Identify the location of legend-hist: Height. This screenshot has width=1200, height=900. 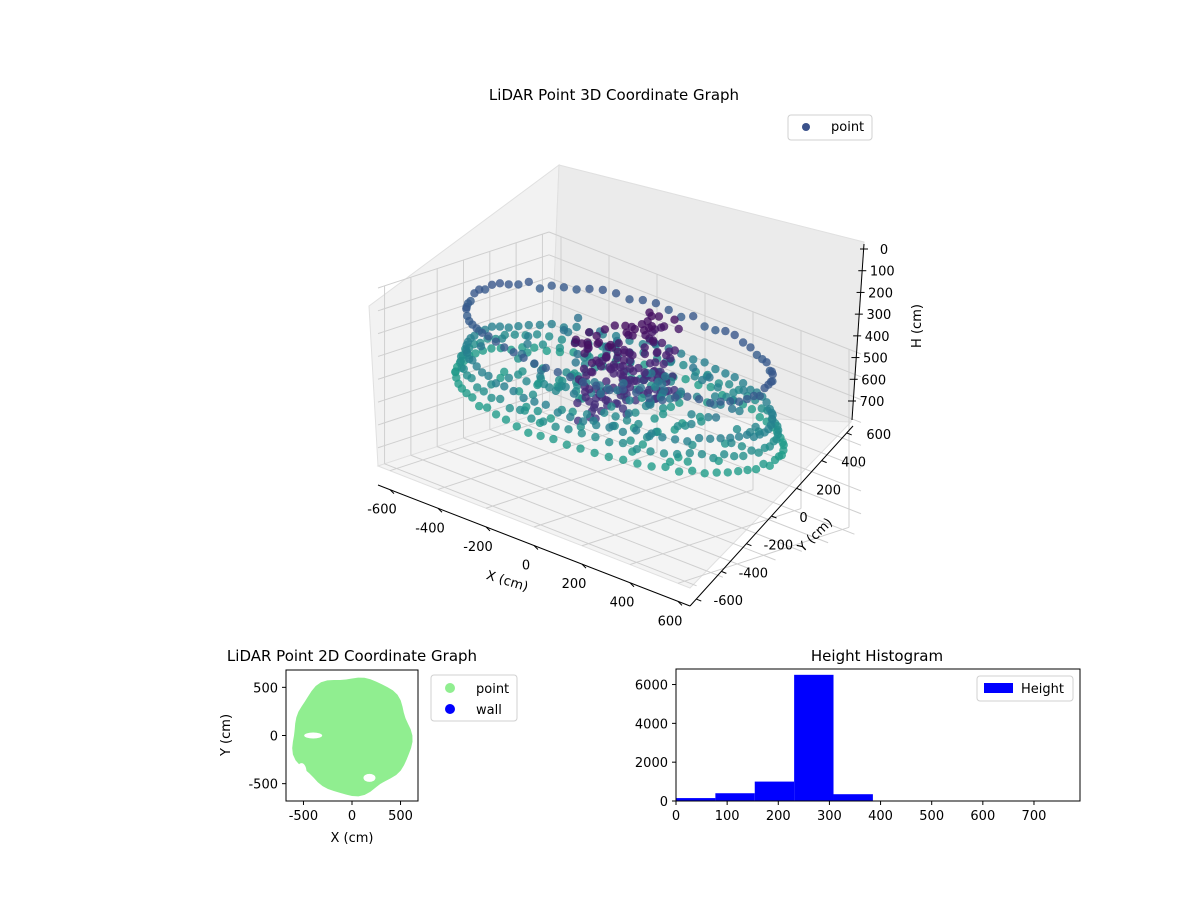
(1025, 688).